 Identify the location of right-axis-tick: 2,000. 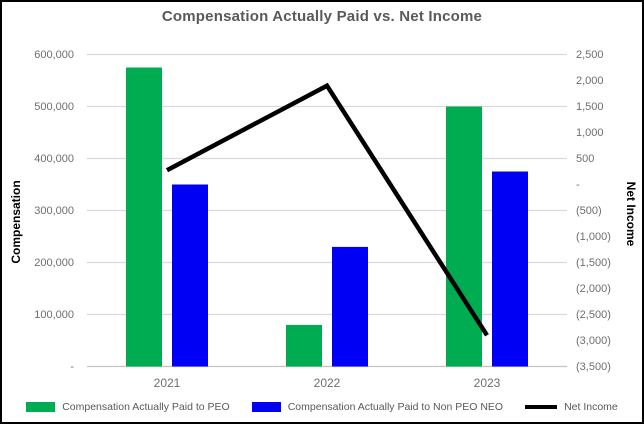
(590, 80).